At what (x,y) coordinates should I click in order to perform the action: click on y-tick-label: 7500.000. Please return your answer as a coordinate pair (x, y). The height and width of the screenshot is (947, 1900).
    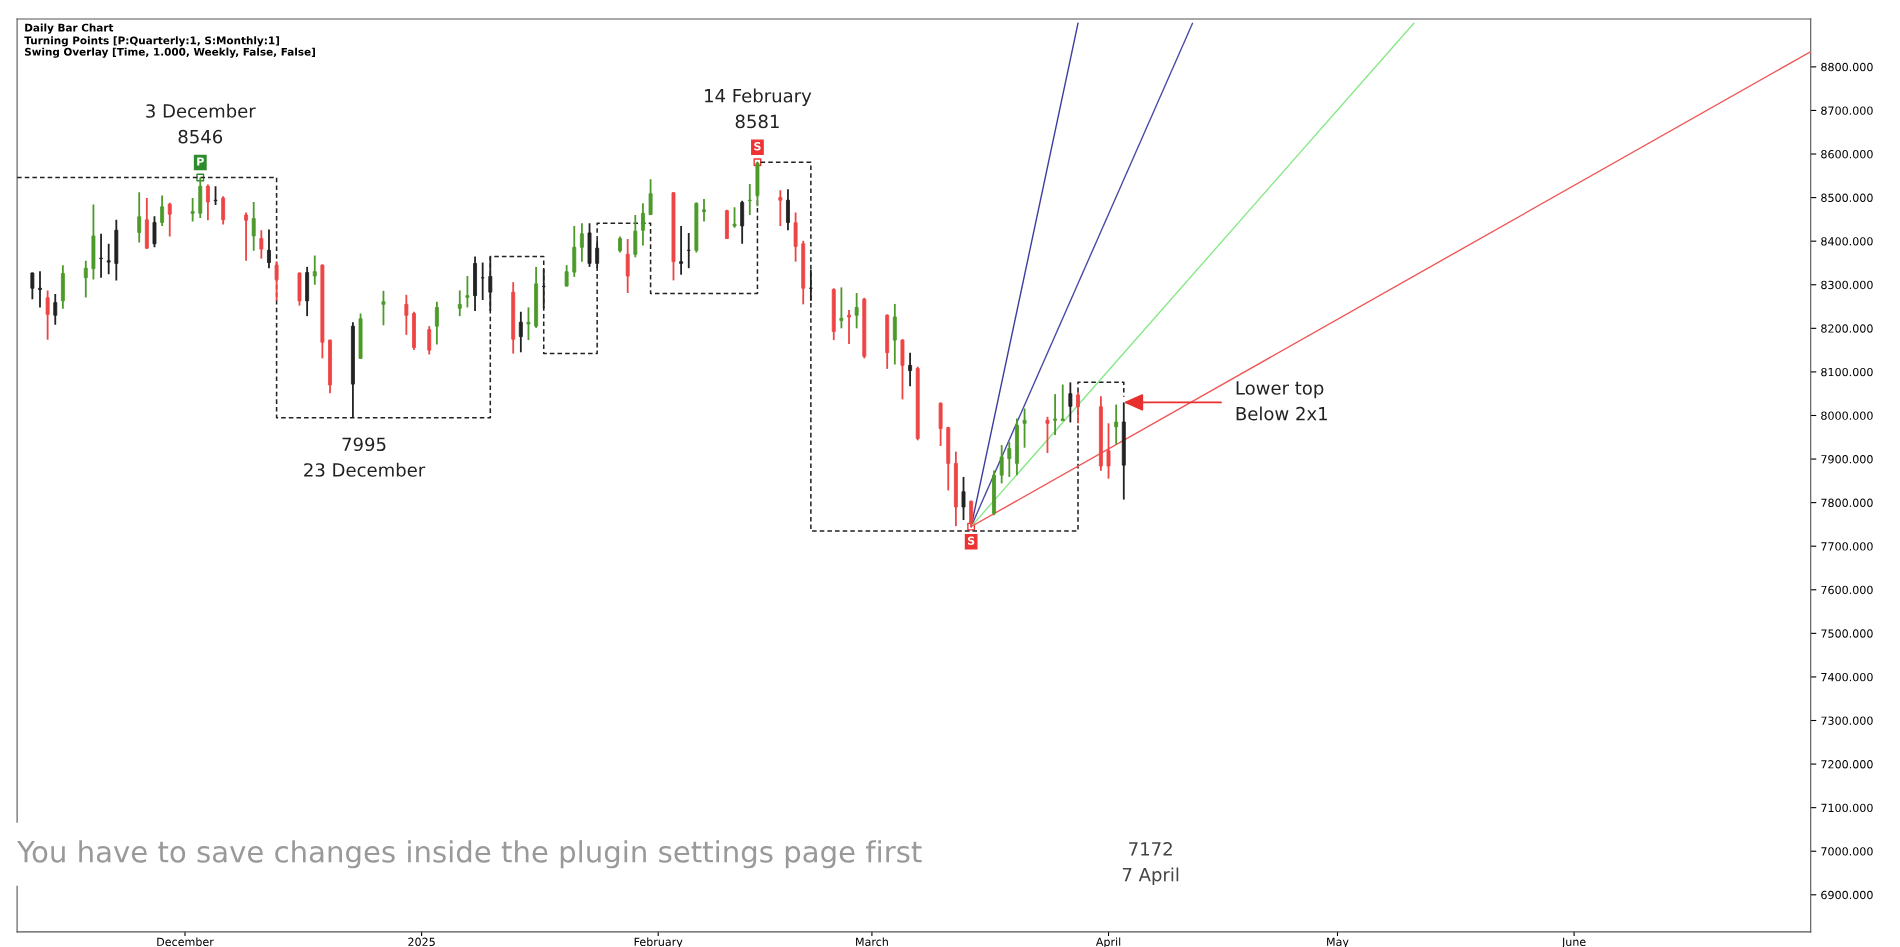
    Looking at the image, I should click on (1847, 633).